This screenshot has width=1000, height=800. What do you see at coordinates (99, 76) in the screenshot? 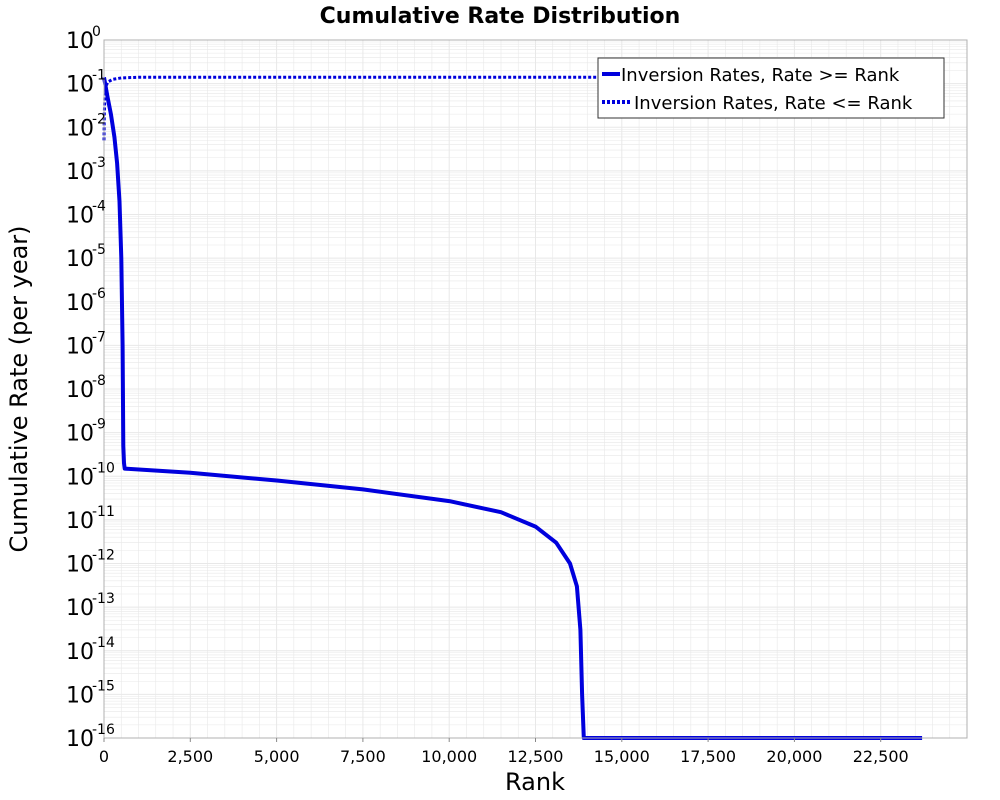
I see `y-tick-exponent: -1` at bounding box center [99, 76].